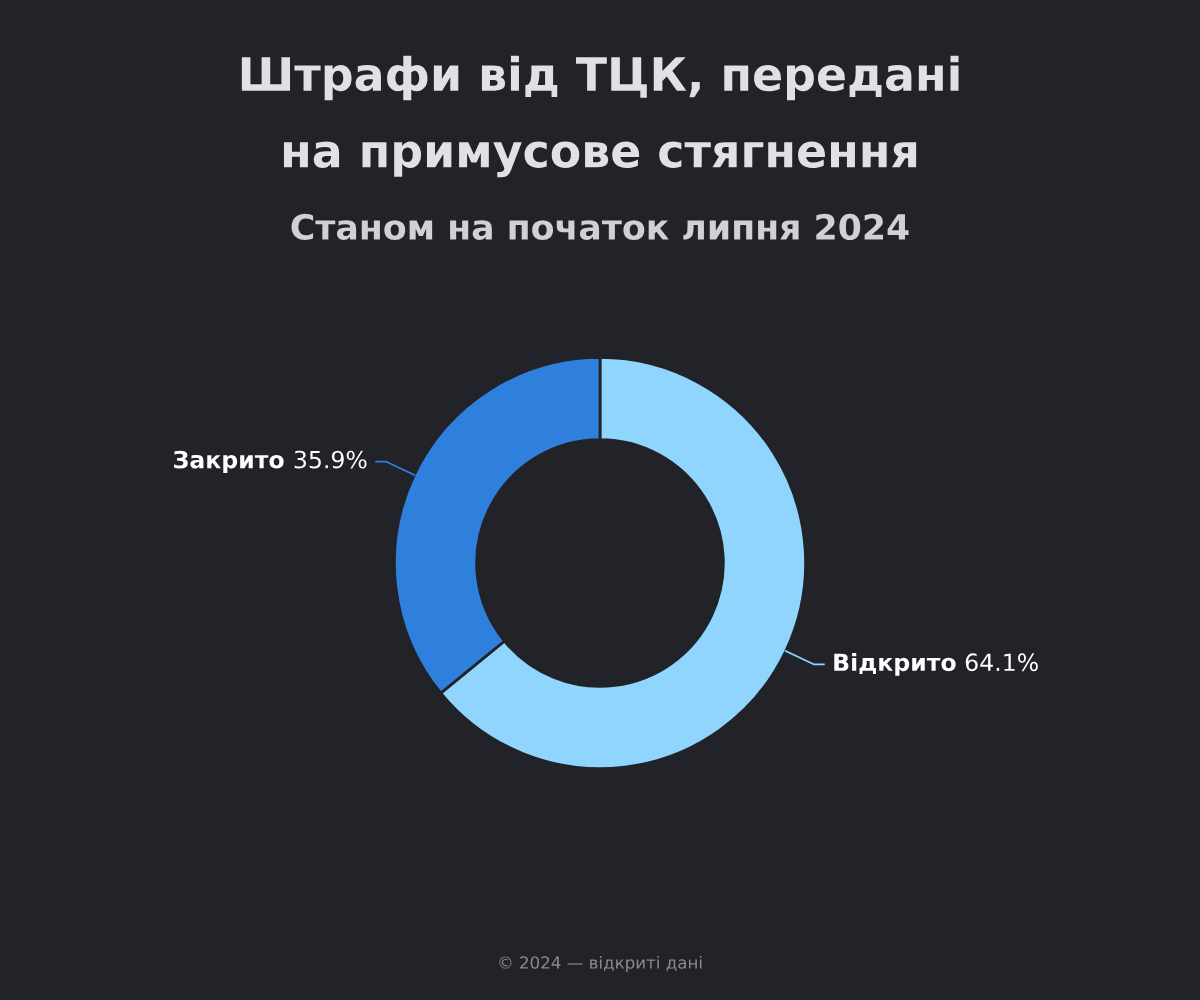  Describe the element at coordinates (330, 459) in the screenshot. I see `data-label: 35.9%` at that location.